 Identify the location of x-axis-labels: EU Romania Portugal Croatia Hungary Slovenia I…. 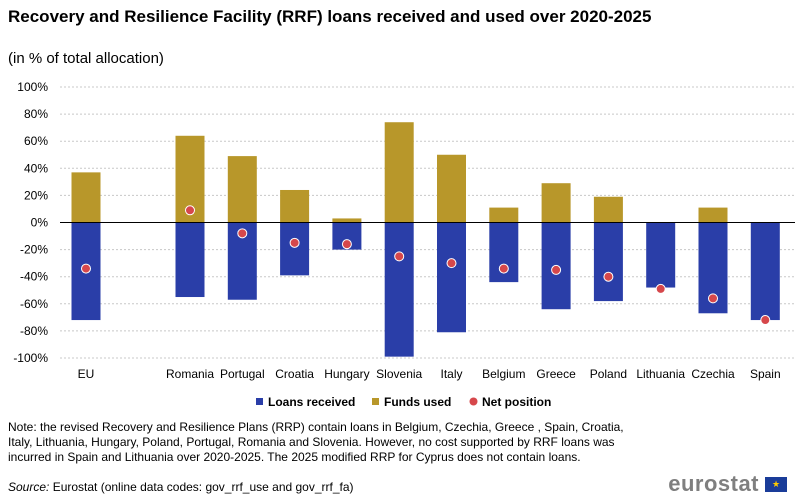
(429, 374).